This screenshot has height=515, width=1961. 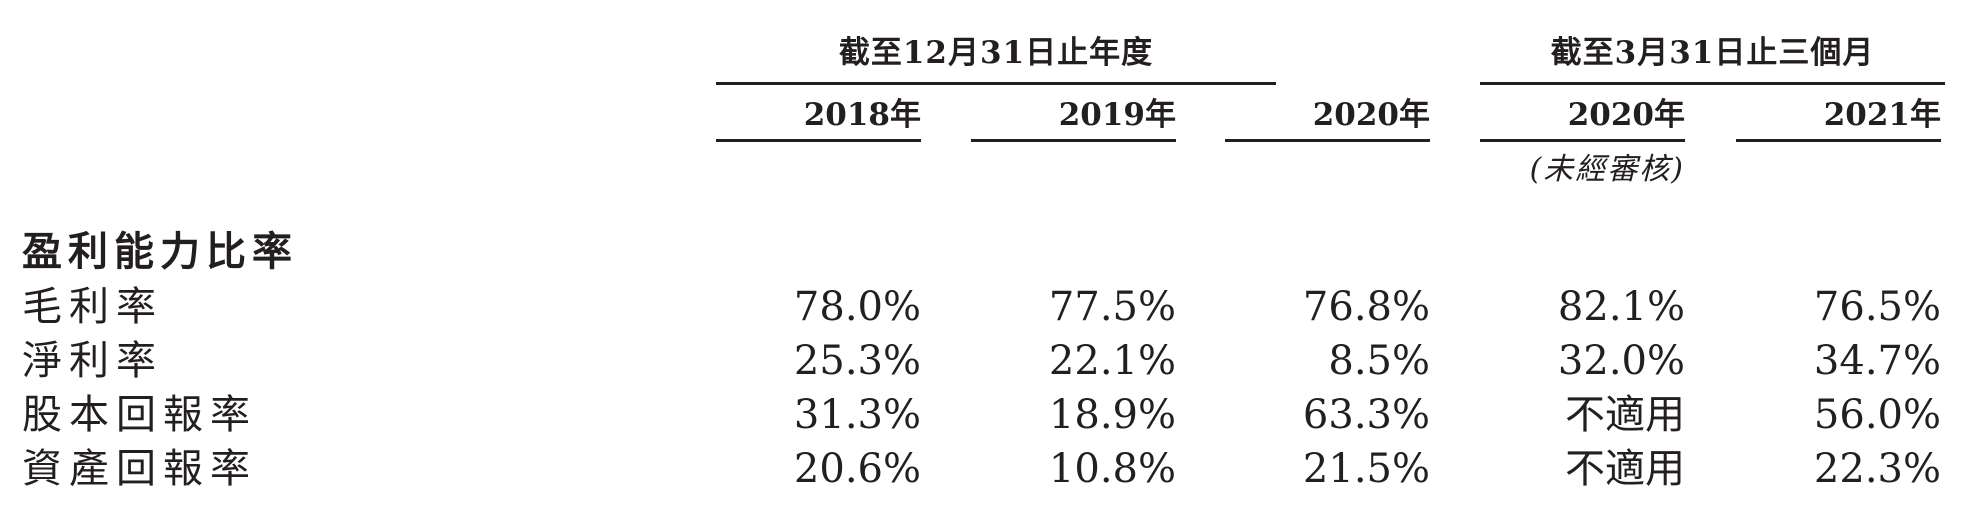 I want to click on year-rule-2020, so click(x=1327, y=140).